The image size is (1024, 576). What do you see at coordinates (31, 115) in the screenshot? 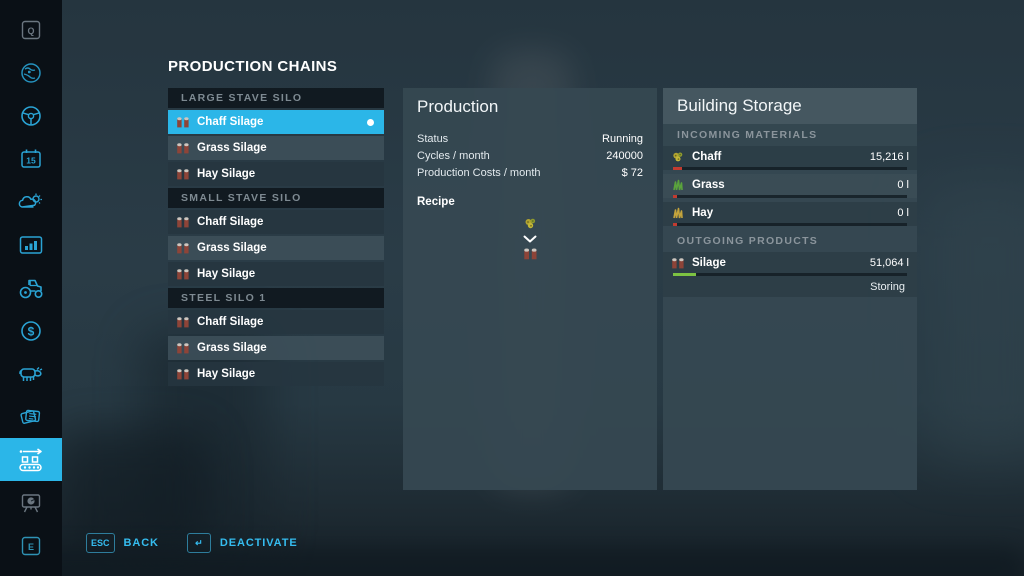
I see `sidebar-item-vehicles` at bounding box center [31, 115].